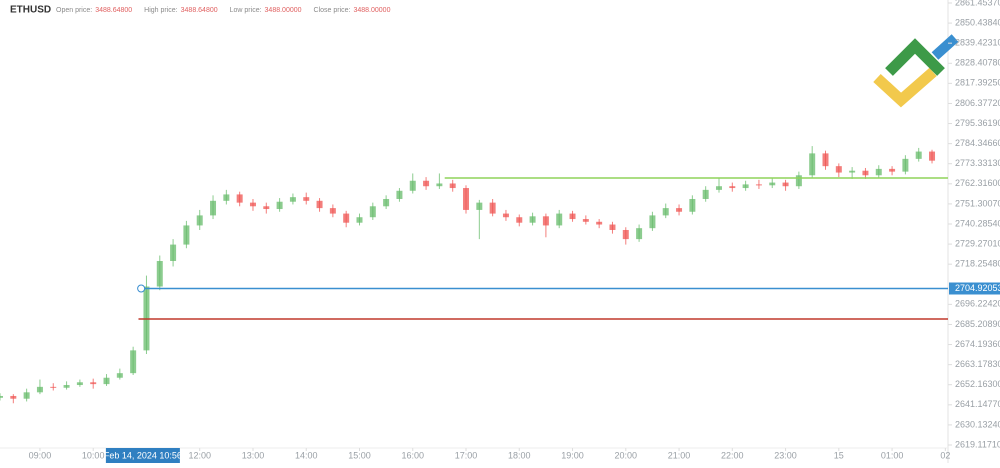 The height and width of the screenshot is (468, 1000). What do you see at coordinates (839, 455) in the screenshot?
I see `x-tick-label: 15` at bounding box center [839, 455].